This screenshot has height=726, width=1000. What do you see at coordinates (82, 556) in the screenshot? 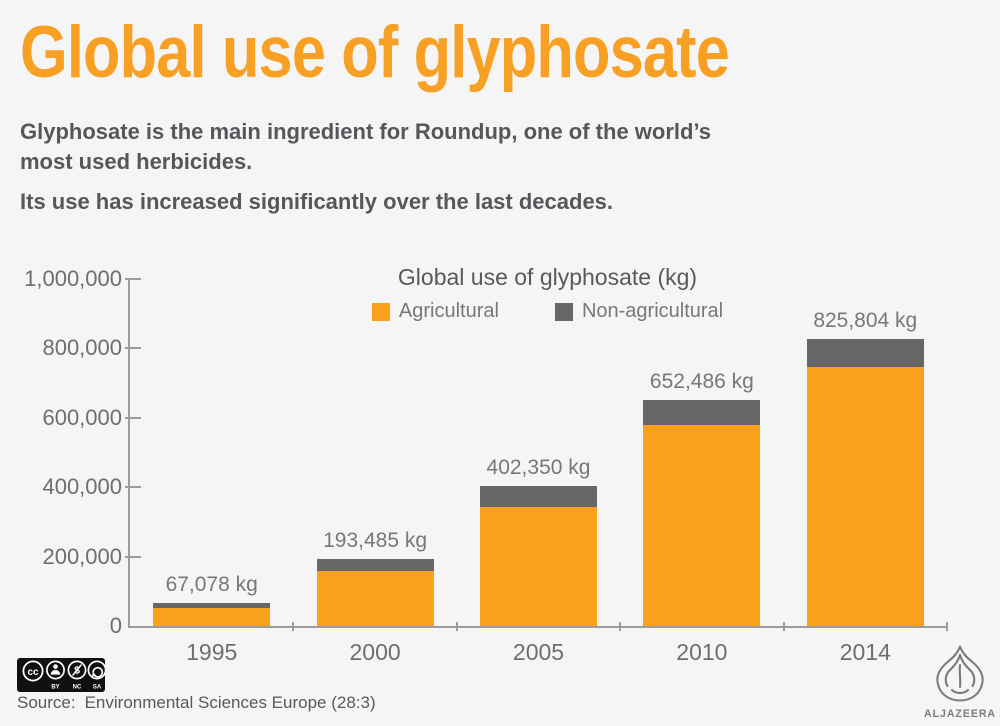
I see `y-axis-label: 200,000` at bounding box center [82, 556].